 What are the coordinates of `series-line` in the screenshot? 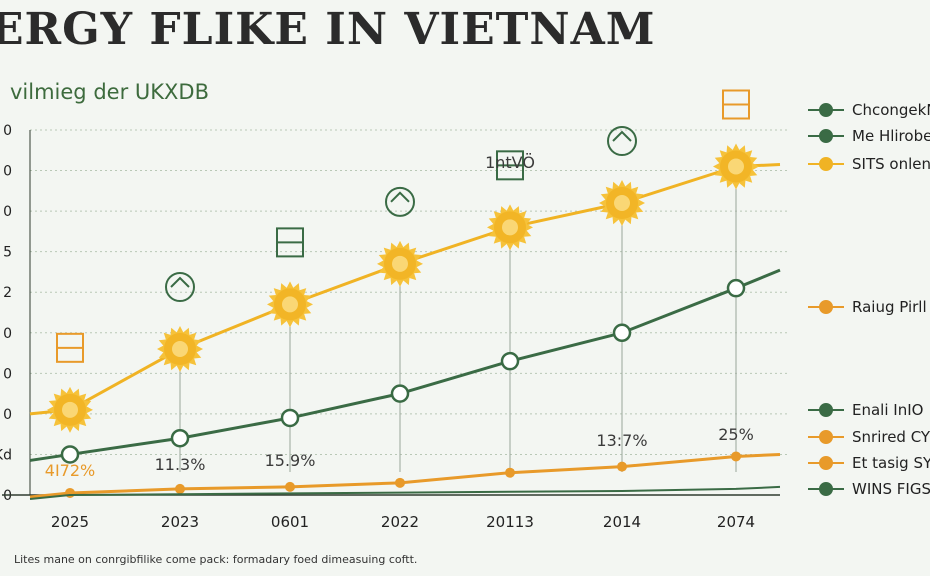 It's located at (405, 492).